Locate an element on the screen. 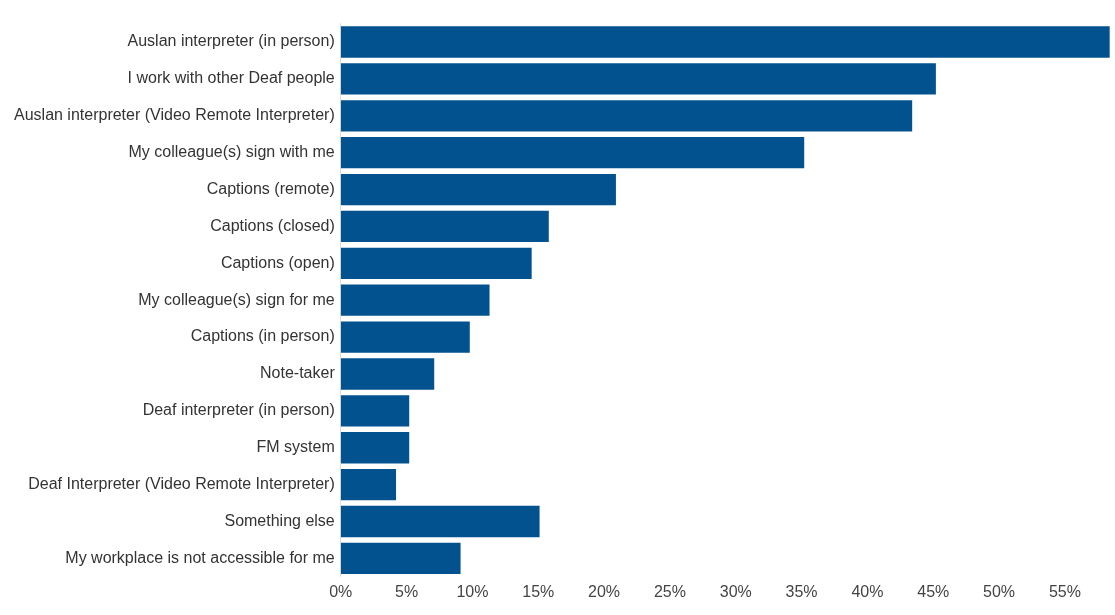  y-tick-label: My colleague(s) sign with me is located at coordinates (231, 152).